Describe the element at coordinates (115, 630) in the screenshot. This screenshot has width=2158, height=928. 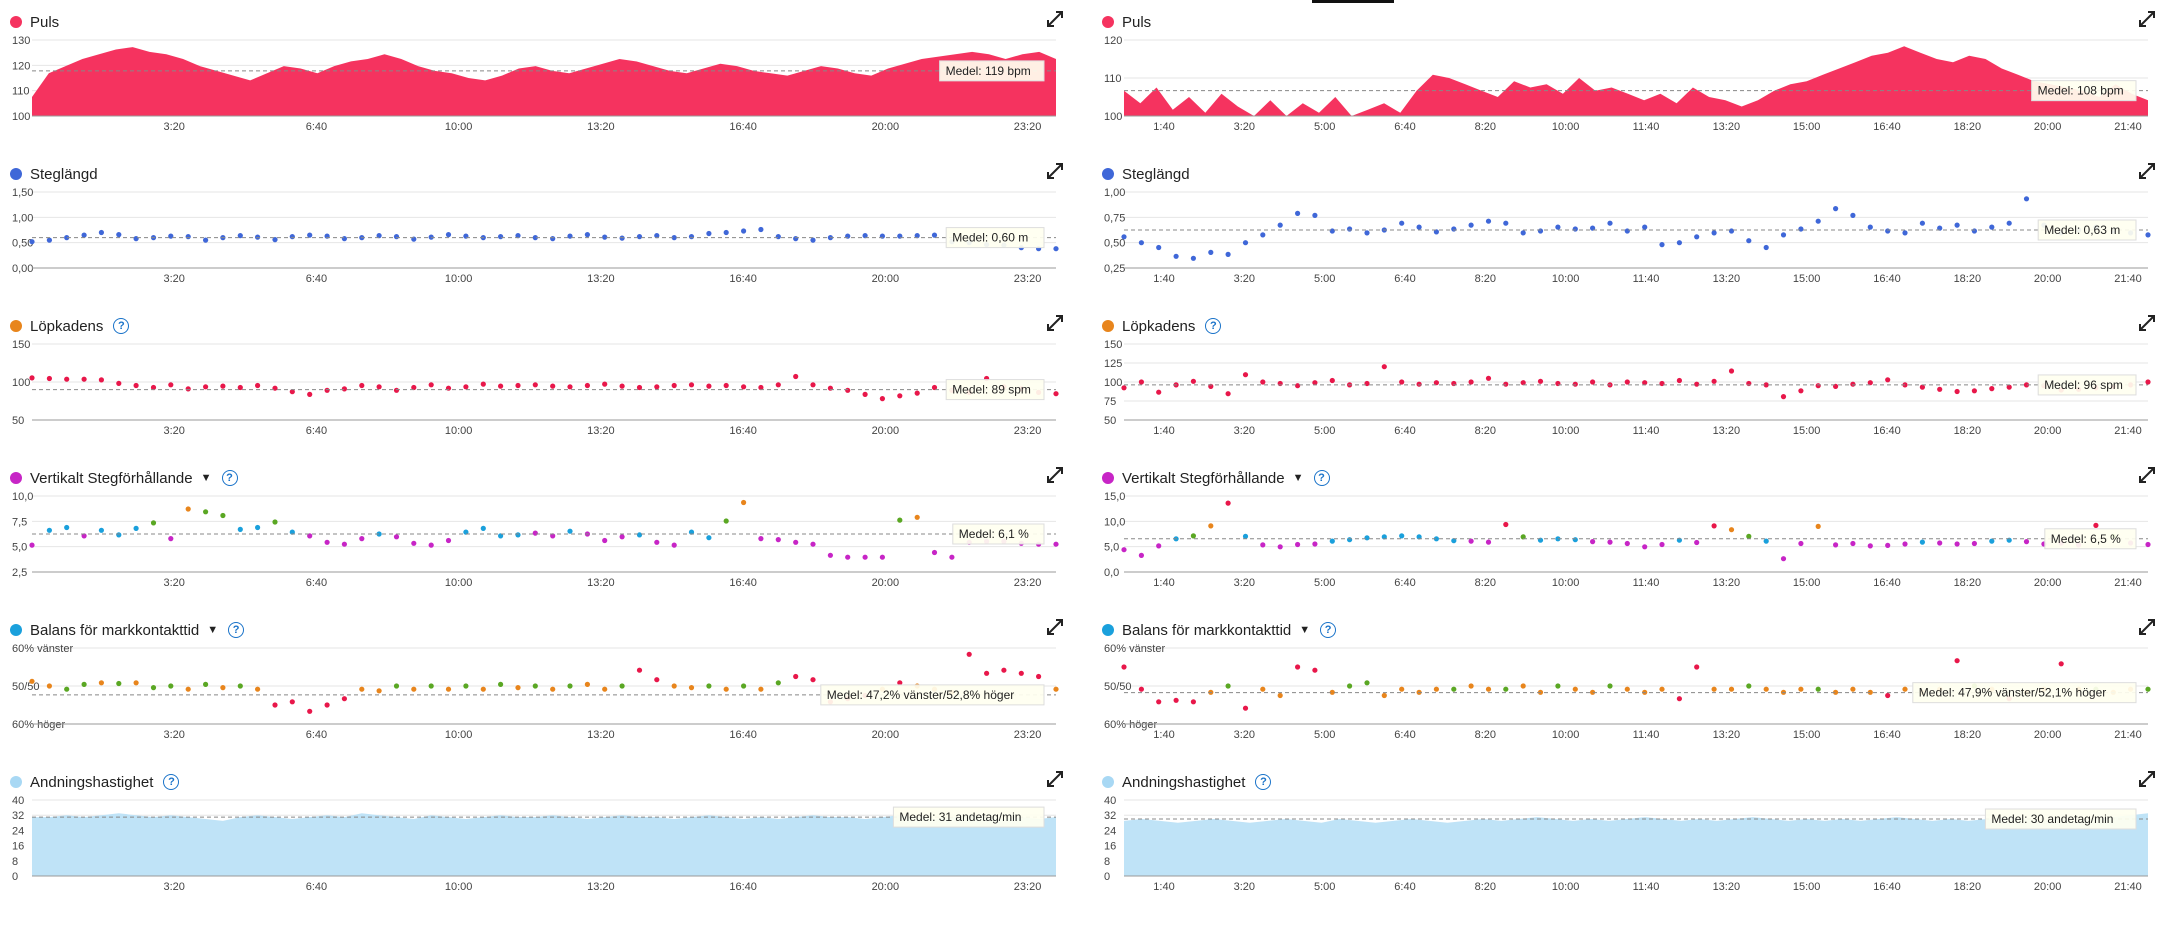
I see `chart-title: Balans för markkontakttid` at that location.